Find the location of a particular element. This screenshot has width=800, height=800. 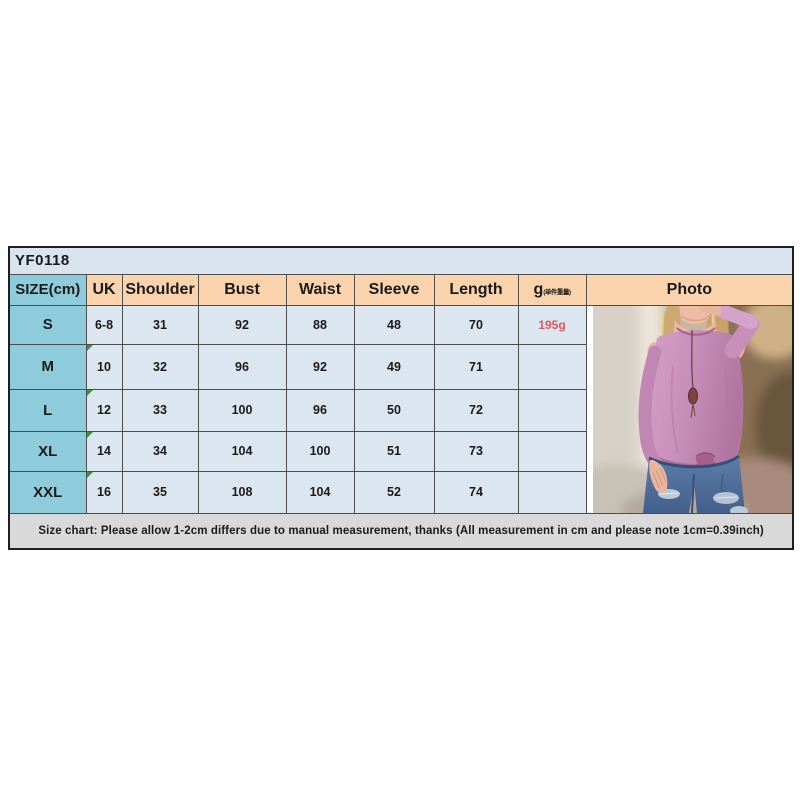

bust-cell: 92 is located at coordinates (242, 325).